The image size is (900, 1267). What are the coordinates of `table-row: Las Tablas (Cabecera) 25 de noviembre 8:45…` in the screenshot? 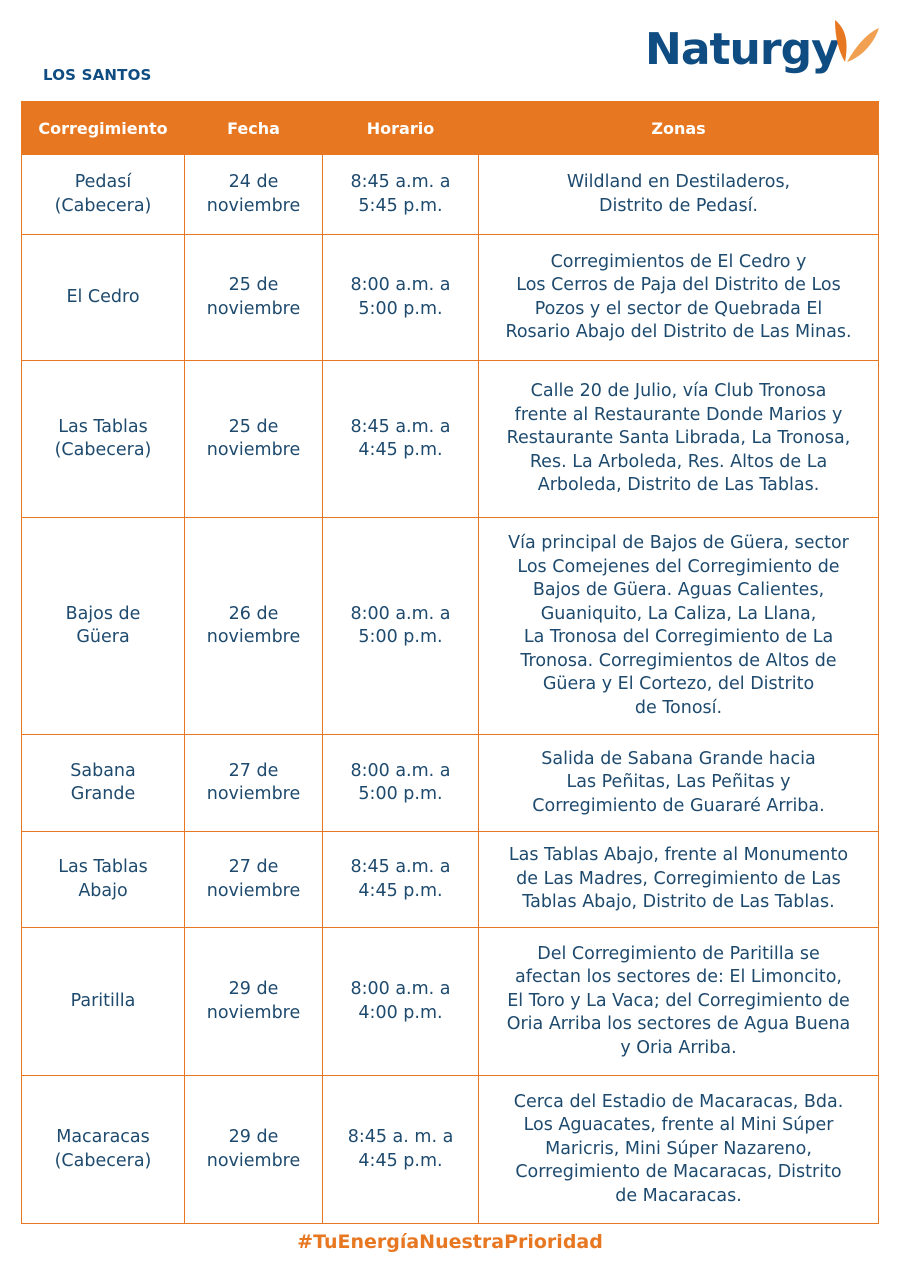 It's located at (450, 439).